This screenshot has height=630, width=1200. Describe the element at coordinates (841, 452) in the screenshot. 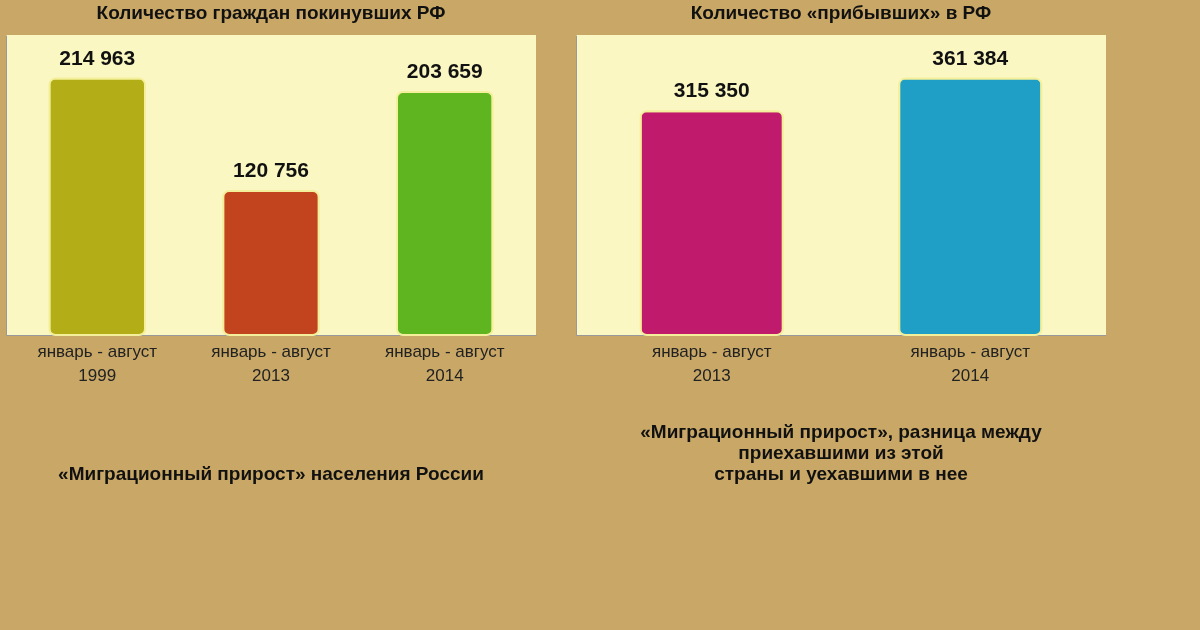

I see `text: «Миграционный прирост», разница между приехавшими из этой страны и уехавшими в нее` at that location.